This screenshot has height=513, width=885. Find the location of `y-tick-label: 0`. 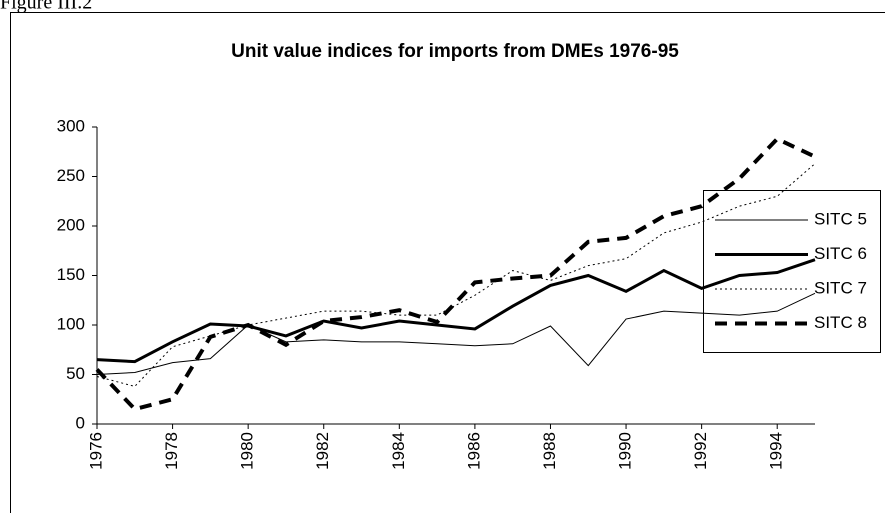

y-tick-label: 0 is located at coordinates (80, 422).